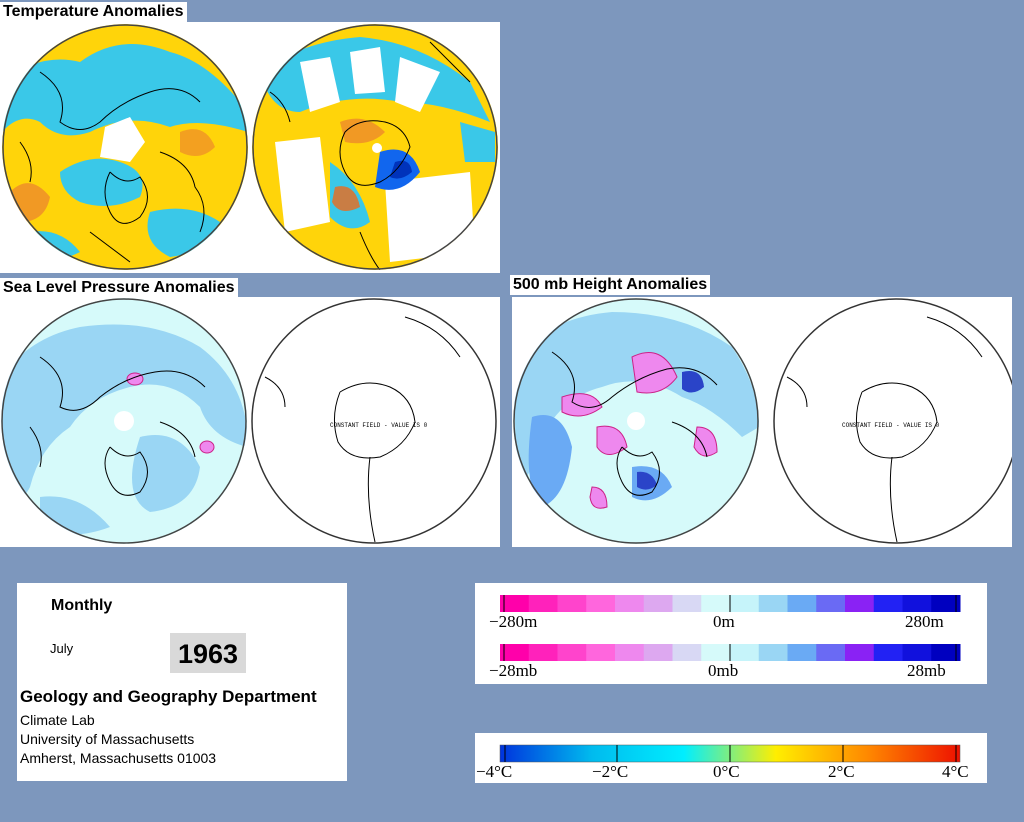 The image size is (1024, 822). I want to click on lab-label: Climate Lab, so click(57, 720).